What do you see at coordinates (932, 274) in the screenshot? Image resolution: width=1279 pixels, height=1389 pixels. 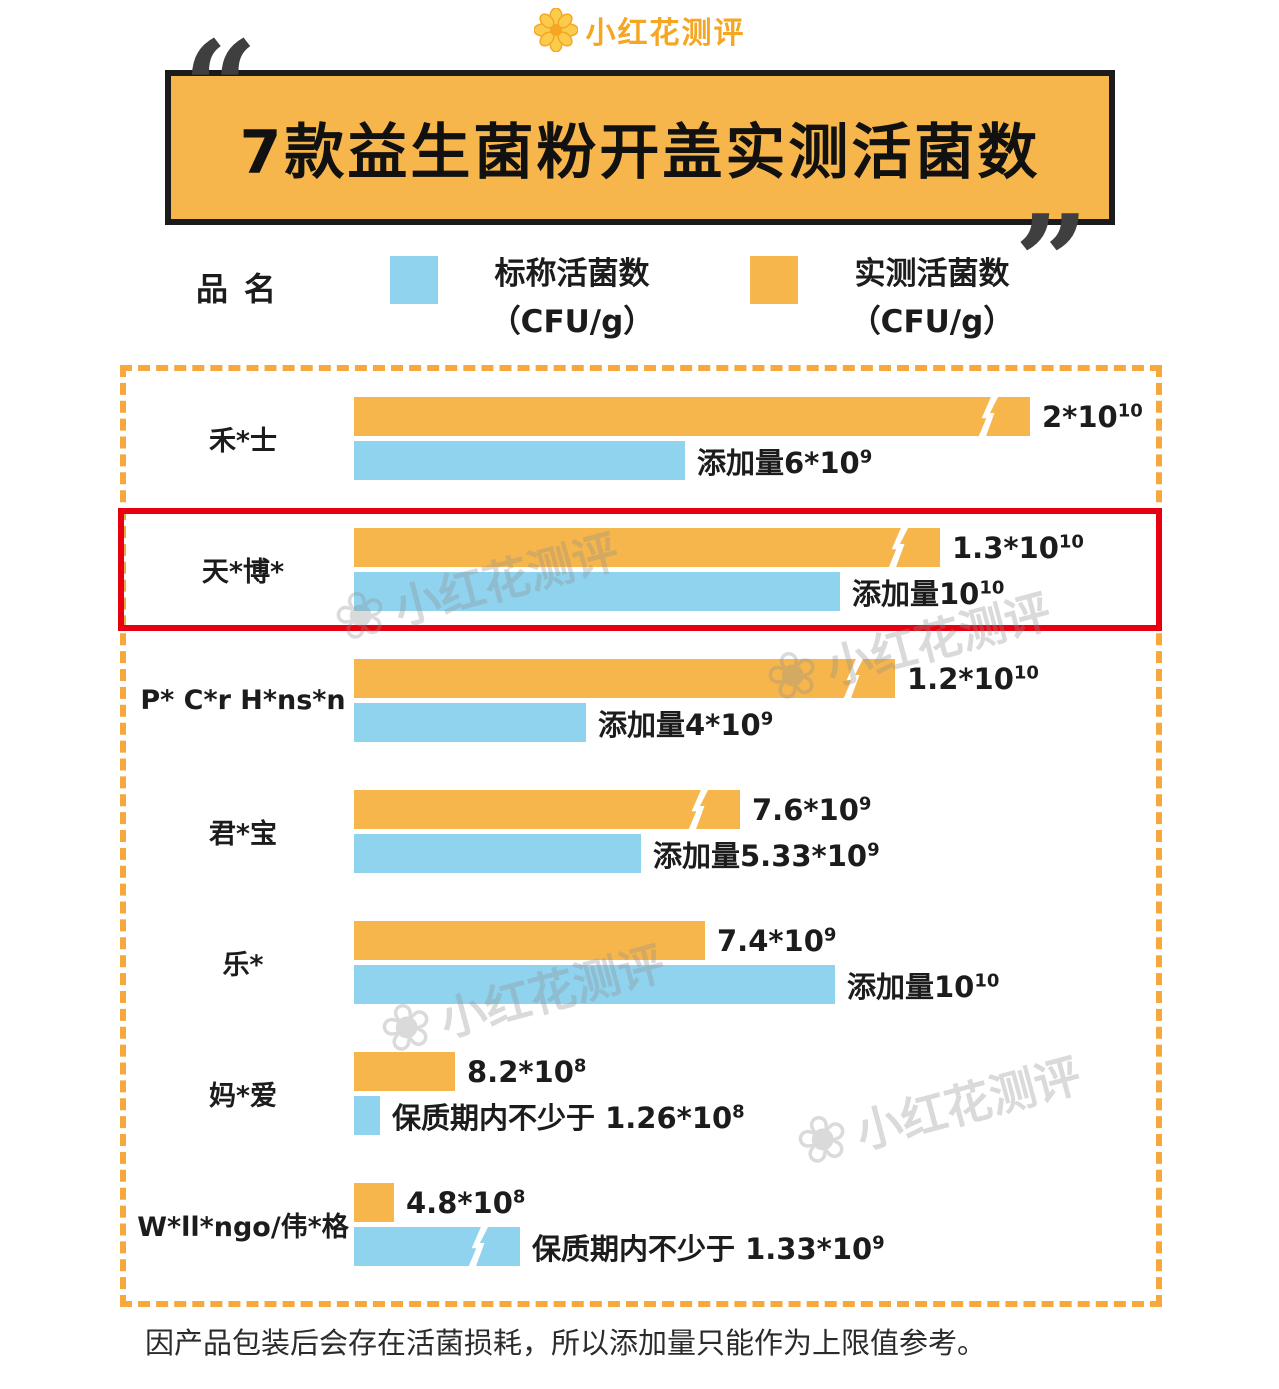 I see `measured-legend-label: 实测活菌数` at bounding box center [932, 274].